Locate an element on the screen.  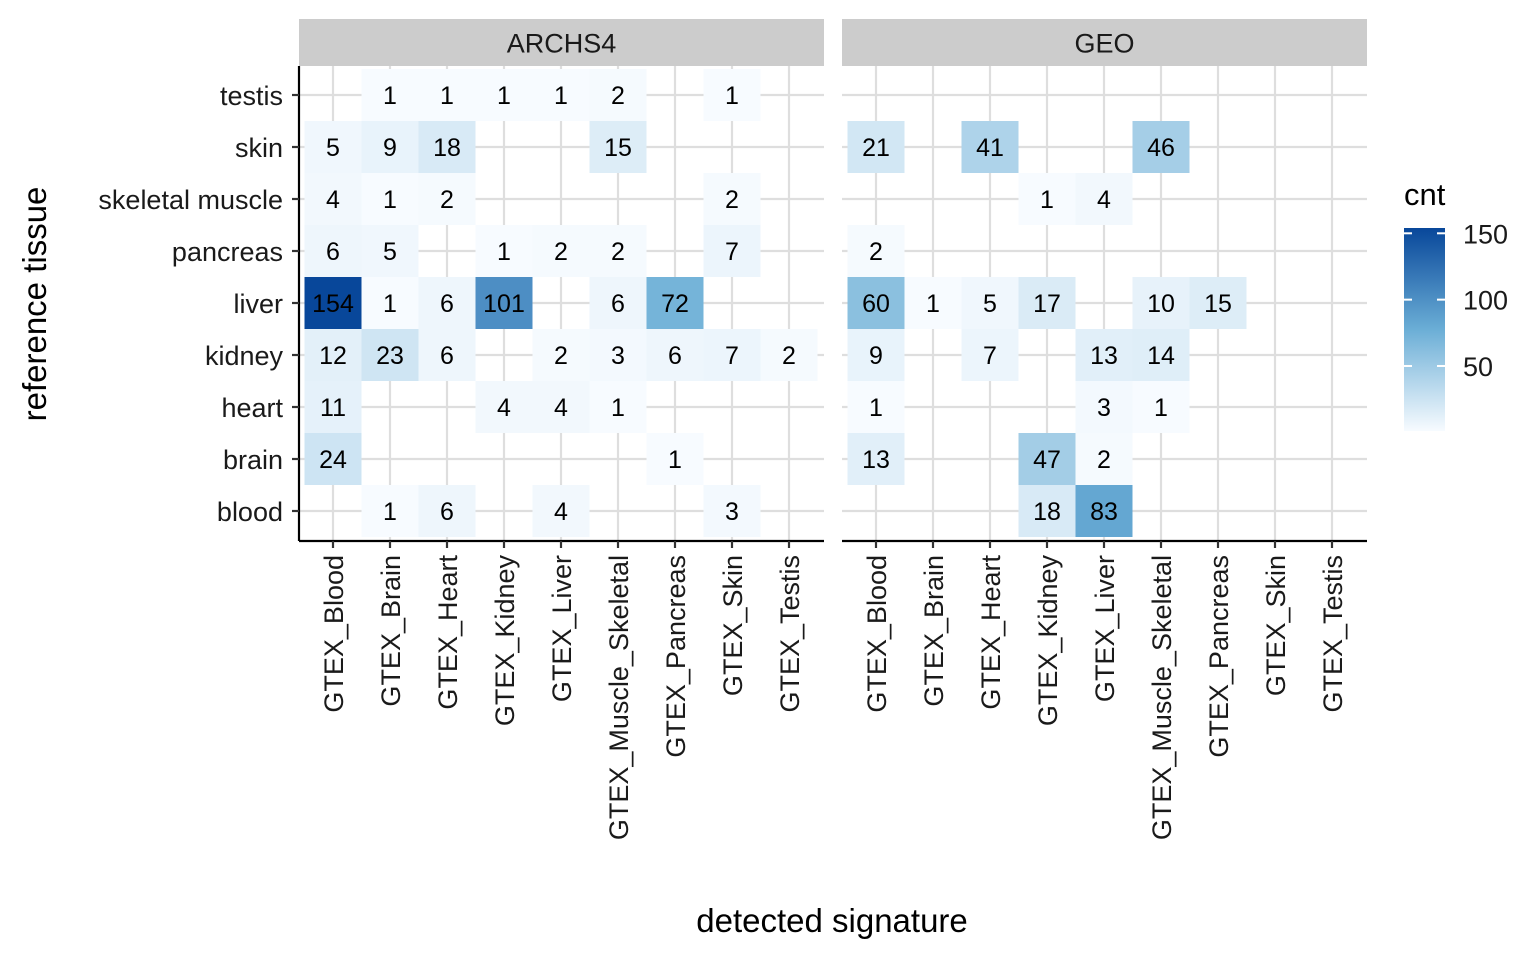
cell-value-label: 24 is located at coordinates (333, 460).